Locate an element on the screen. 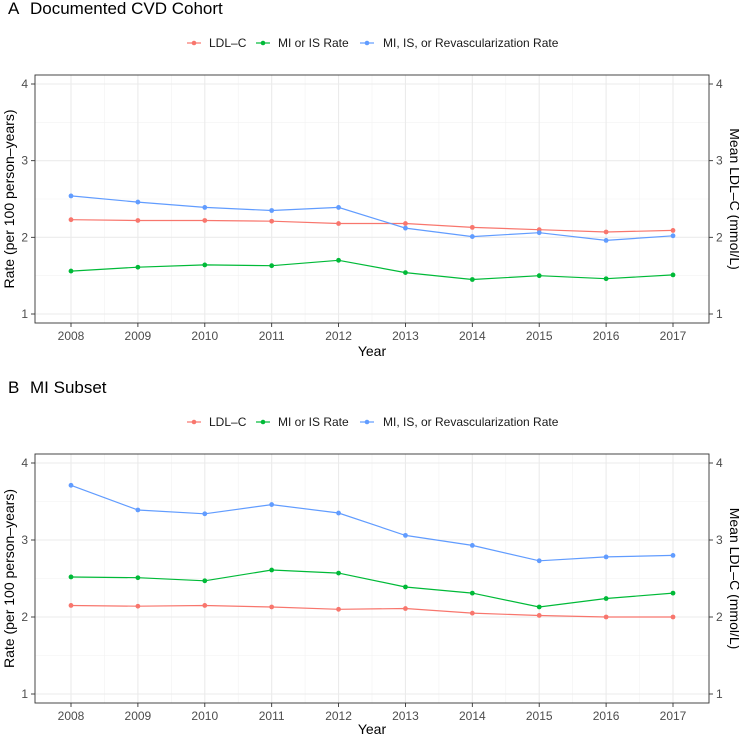 The image size is (739, 739). chart-title: Documented CVD Cohort is located at coordinates (126, 9).